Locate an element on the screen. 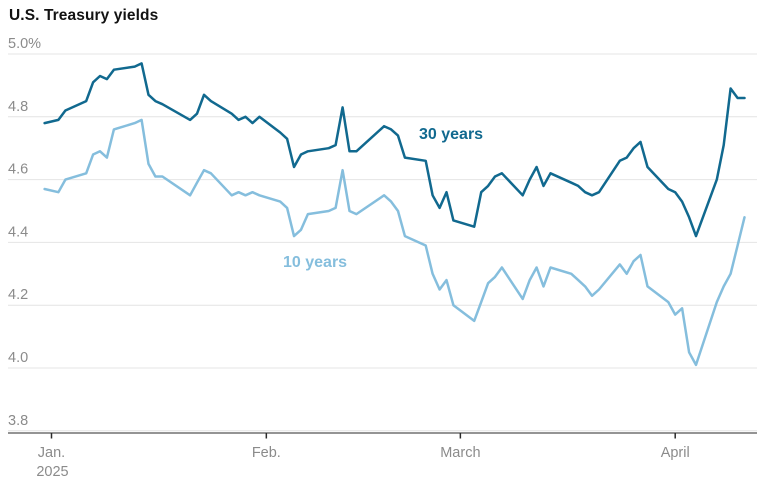  y-axis-labels-group: 5.0% 4.8 4.6 4.4 4.2 4.0 3.8 is located at coordinates (24, 232).